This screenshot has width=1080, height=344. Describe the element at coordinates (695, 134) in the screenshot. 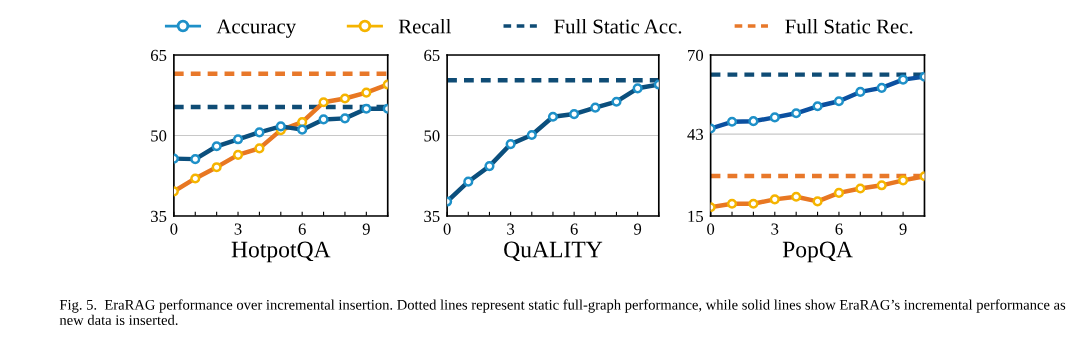

I see `y-tick-label: 43` at that location.